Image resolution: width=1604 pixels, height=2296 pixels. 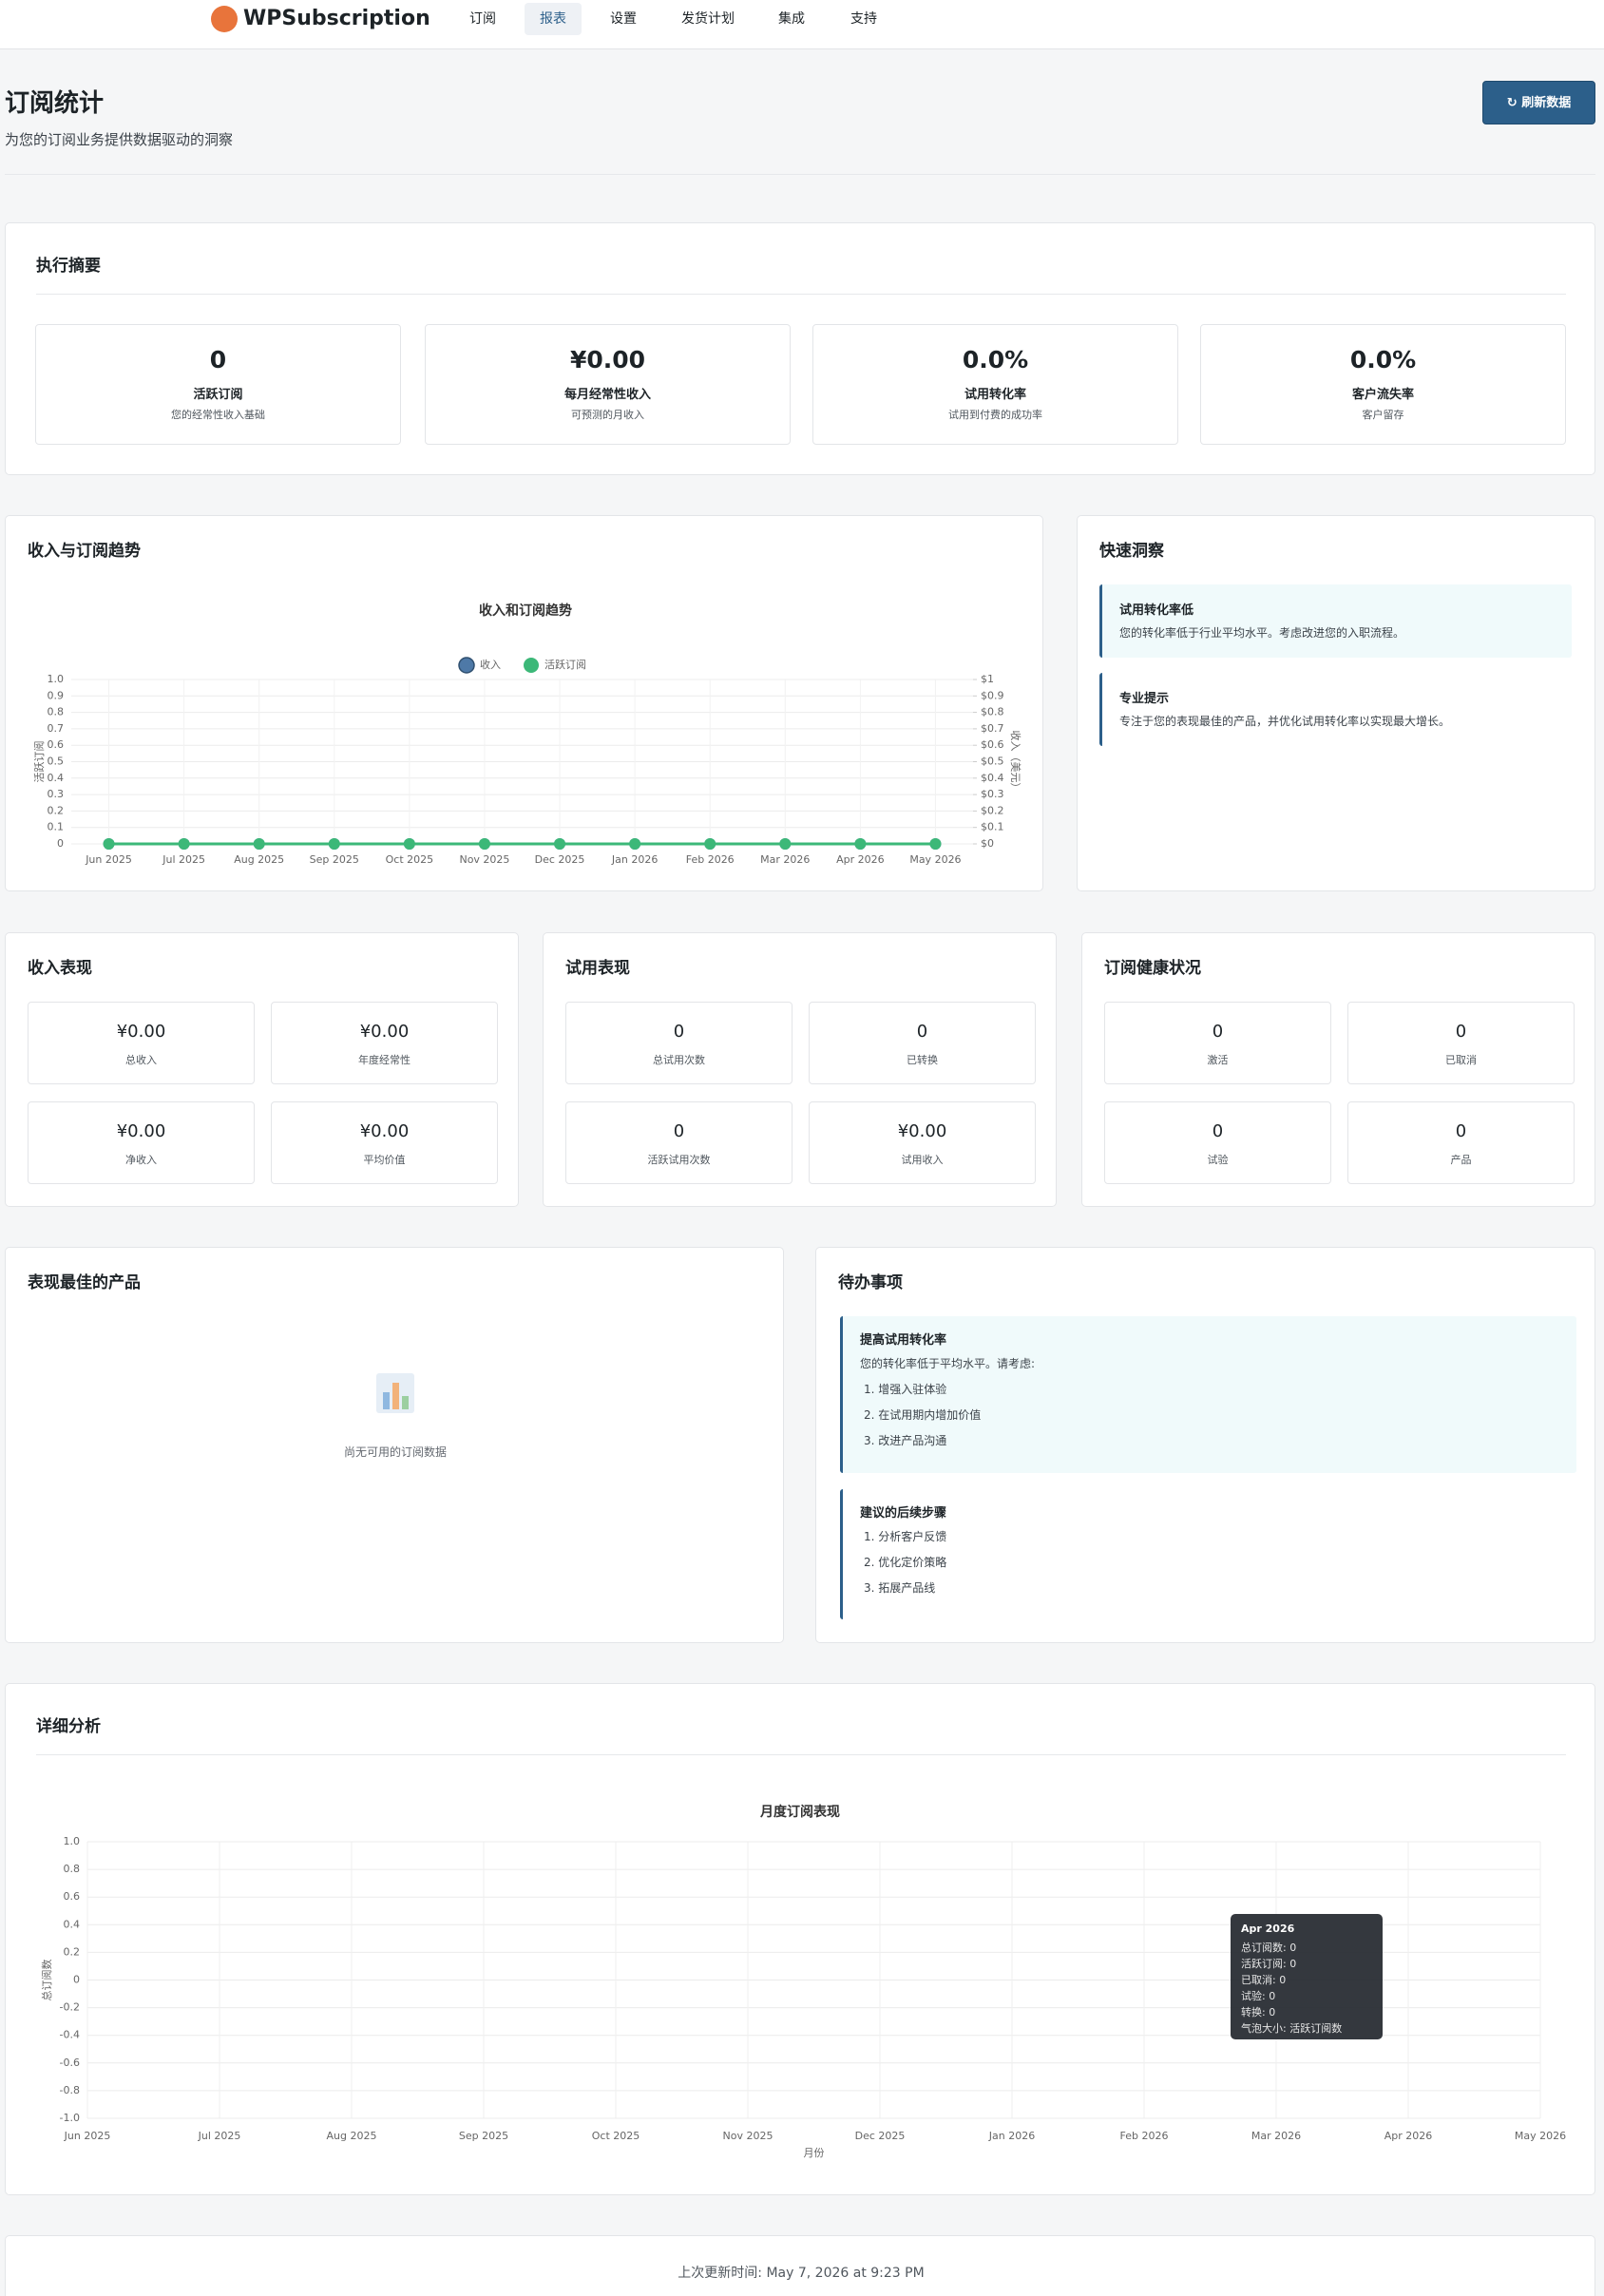 I want to click on card-title: 收入表现, so click(x=60, y=968).